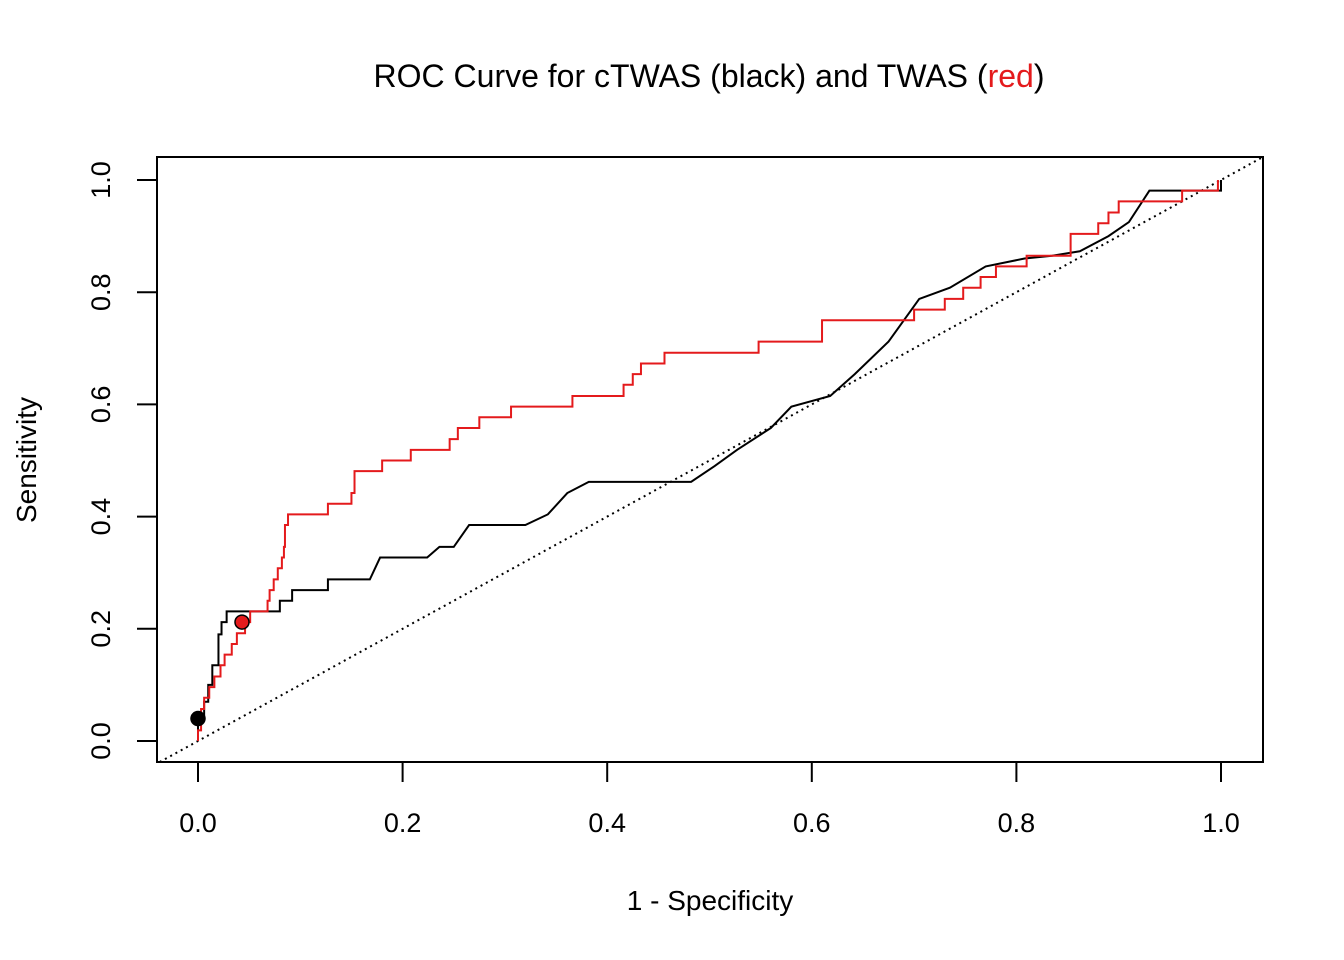 Image resolution: width=1344 pixels, height=960 pixels. Describe the element at coordinates (101, 741) in the screenshot. I see `y-tick-label: 0.0` at that location.